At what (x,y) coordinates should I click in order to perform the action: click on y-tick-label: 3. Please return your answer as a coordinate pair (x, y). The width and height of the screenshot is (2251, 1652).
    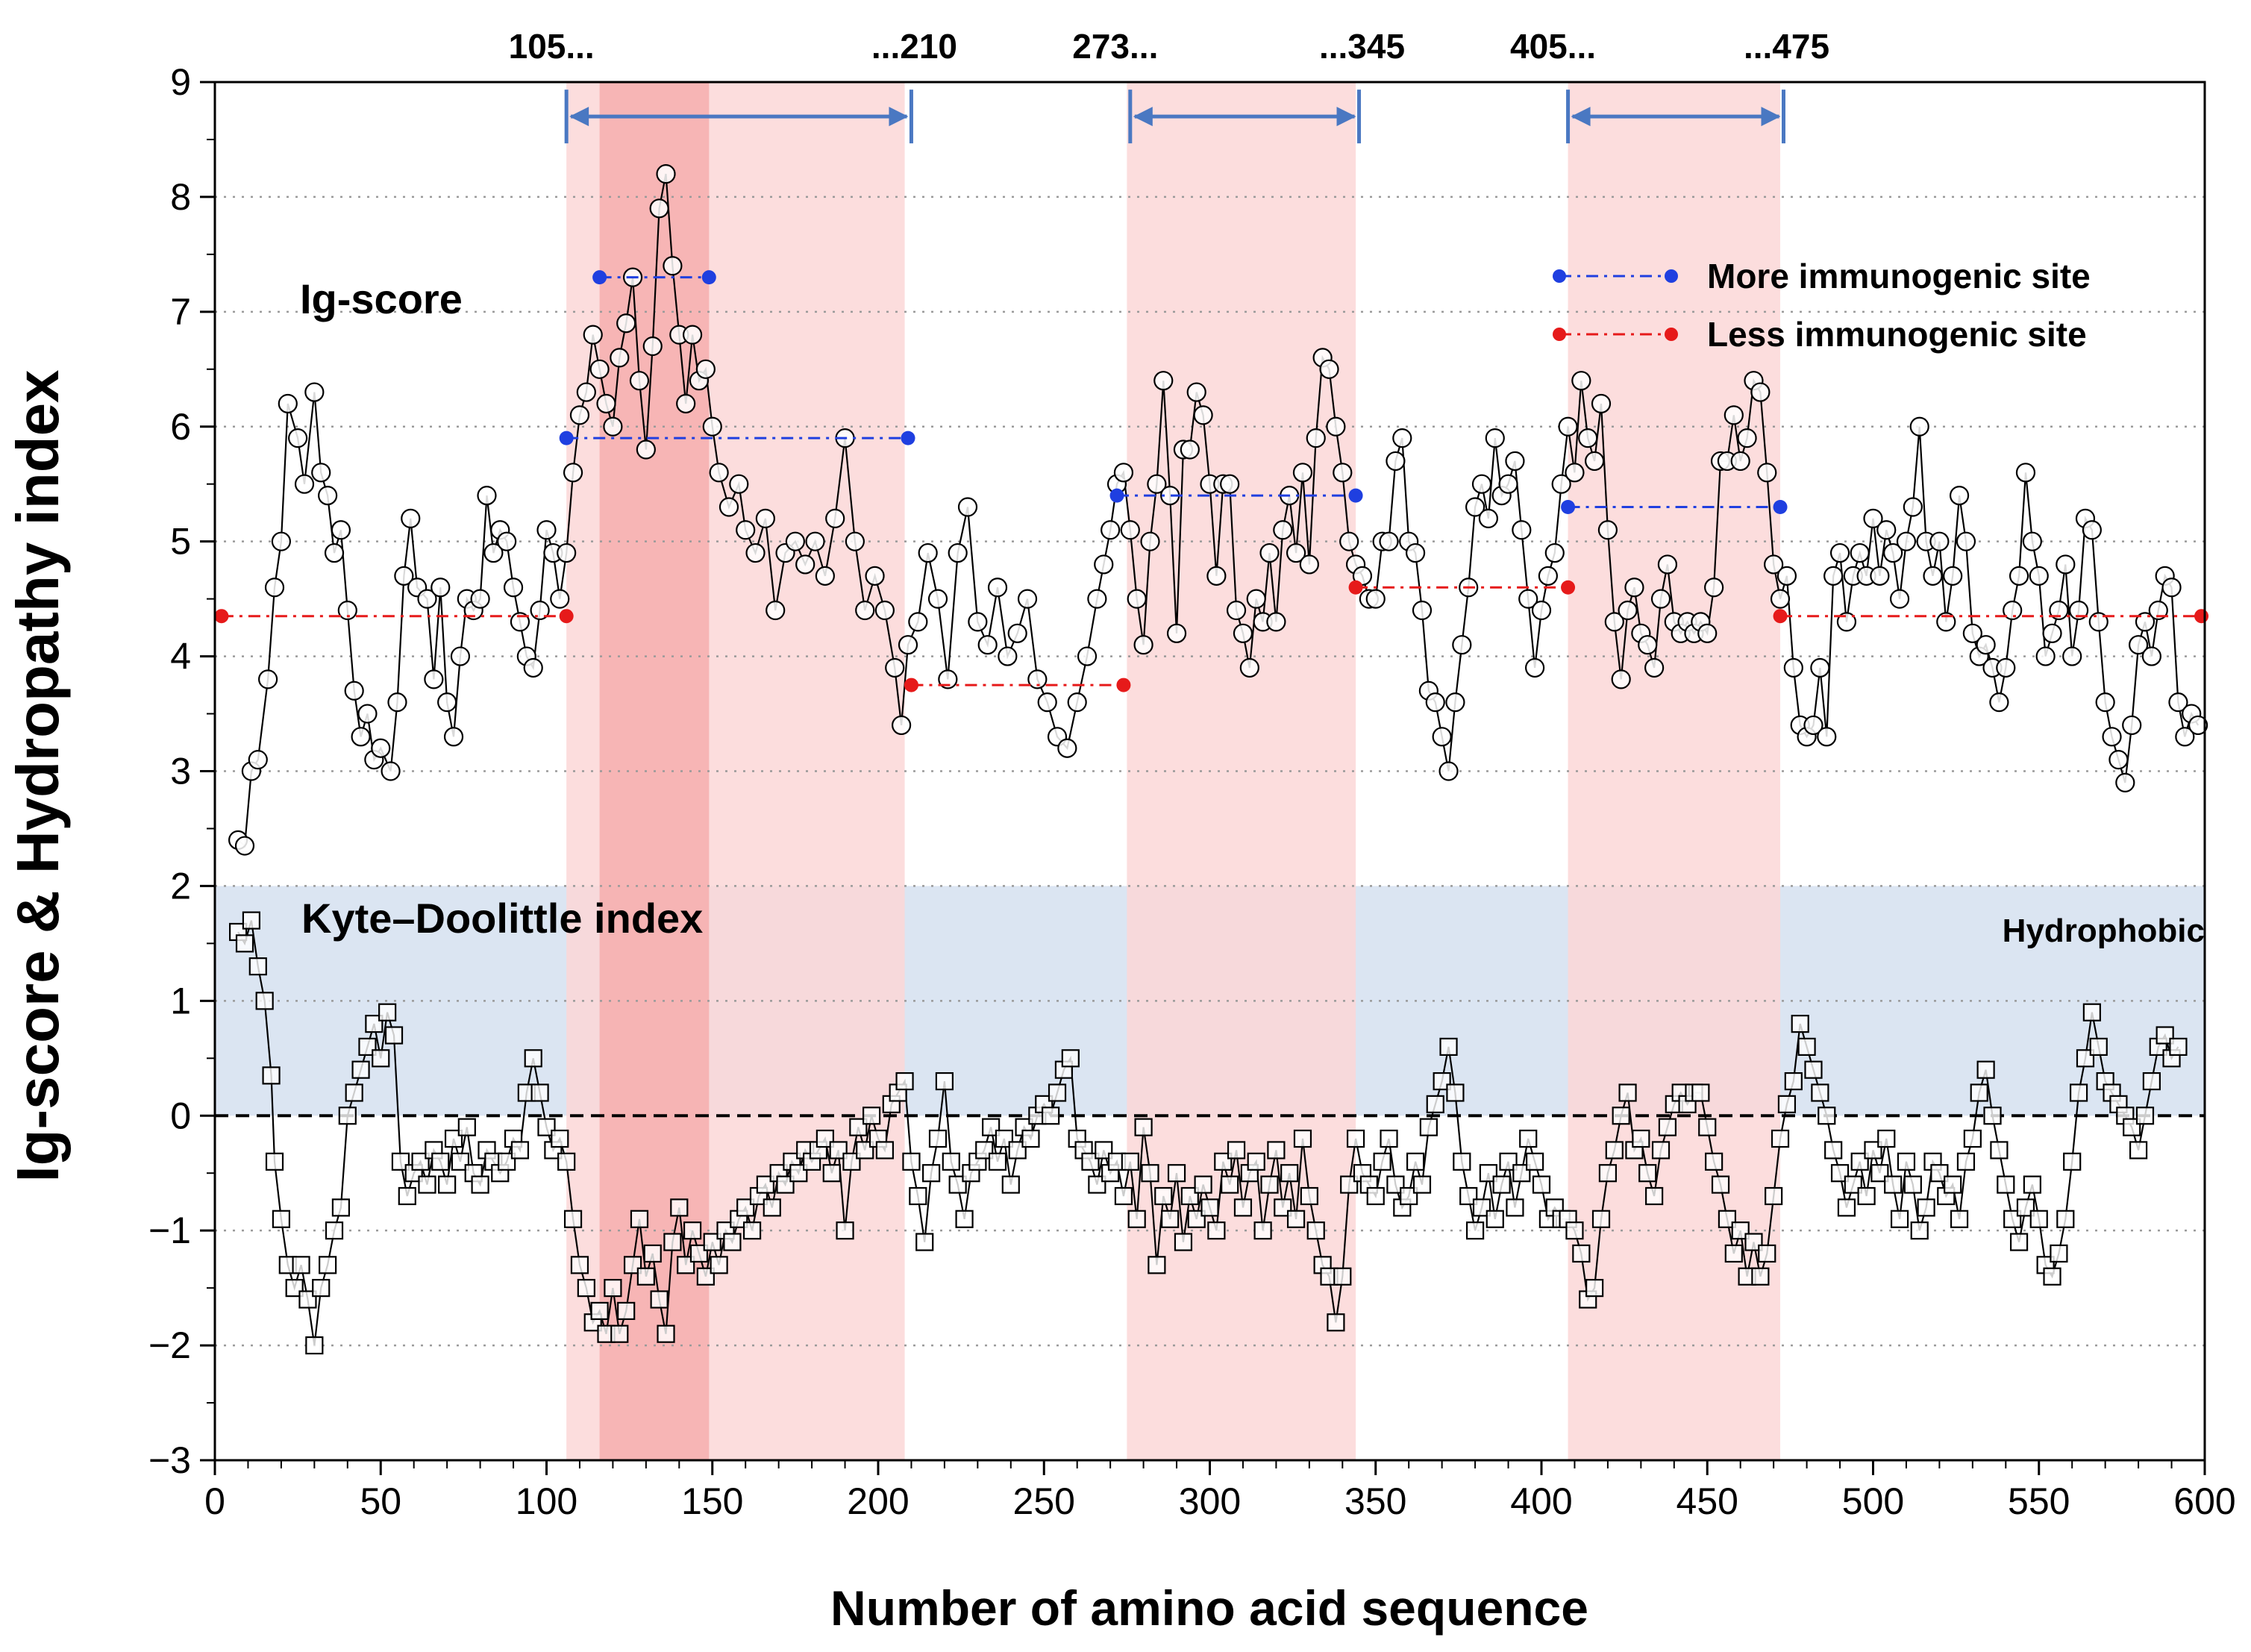
    Looking at the image, I should click on (180, 771).